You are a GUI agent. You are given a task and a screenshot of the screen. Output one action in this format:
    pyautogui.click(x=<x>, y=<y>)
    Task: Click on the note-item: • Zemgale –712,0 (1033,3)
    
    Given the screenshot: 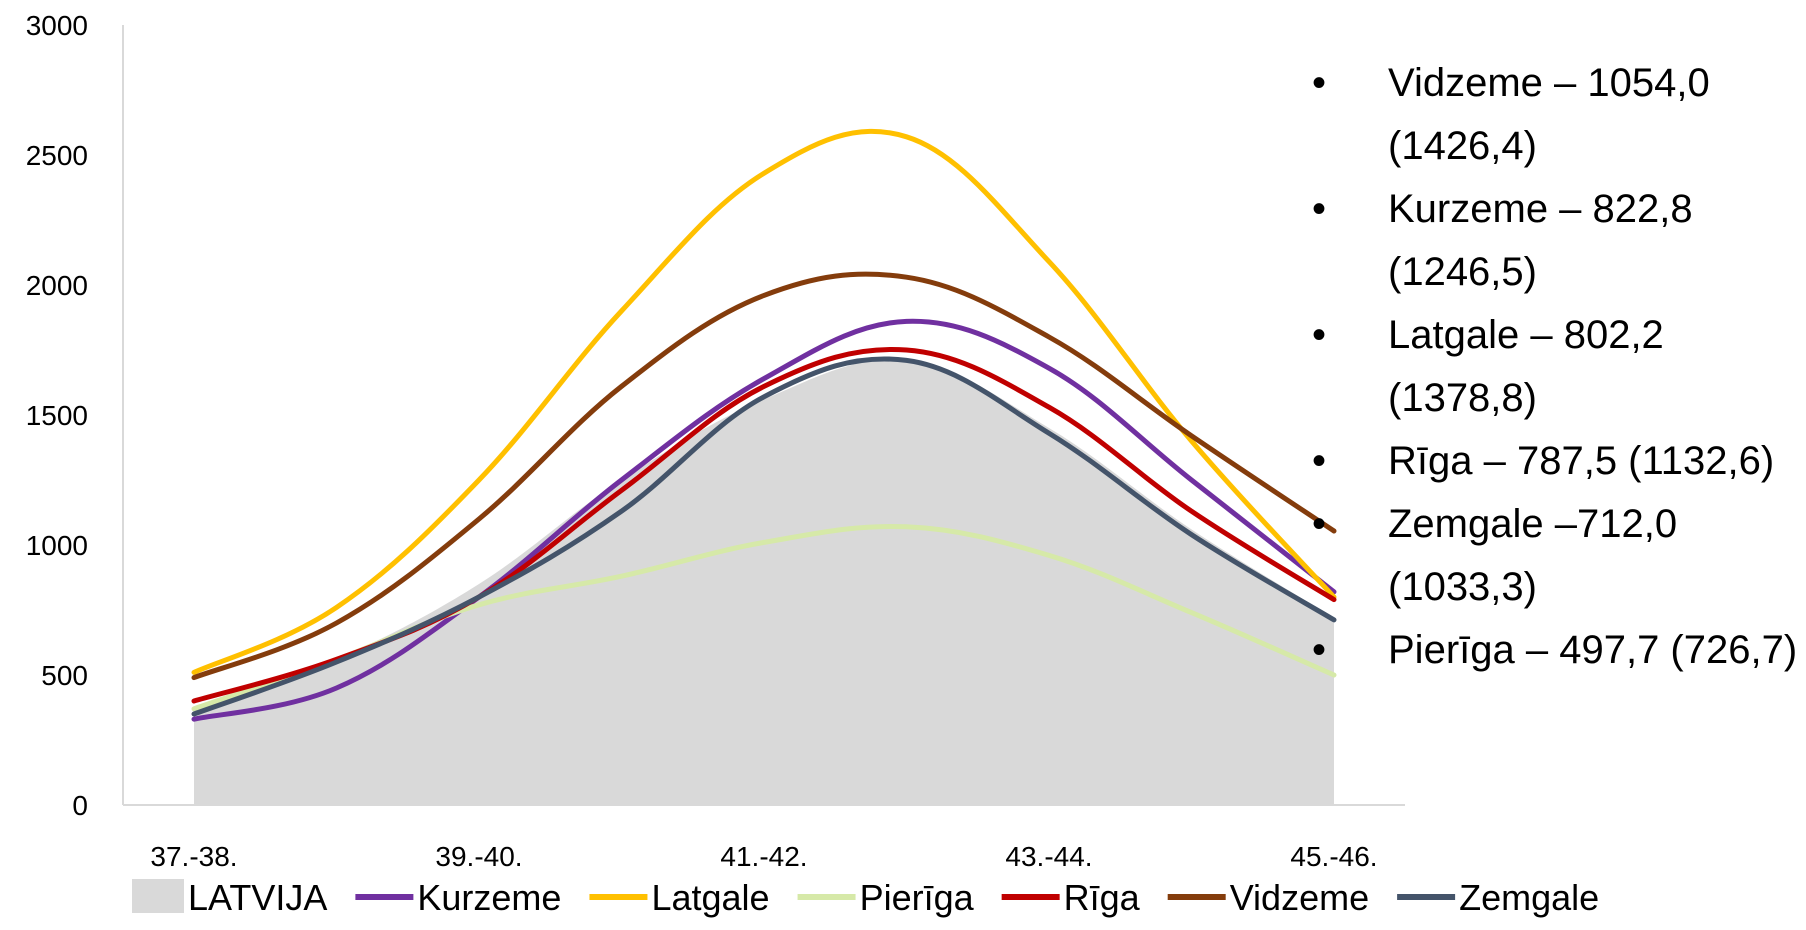 What is the action you would take?
    pyautogui.click(x=1550, y=556)
    